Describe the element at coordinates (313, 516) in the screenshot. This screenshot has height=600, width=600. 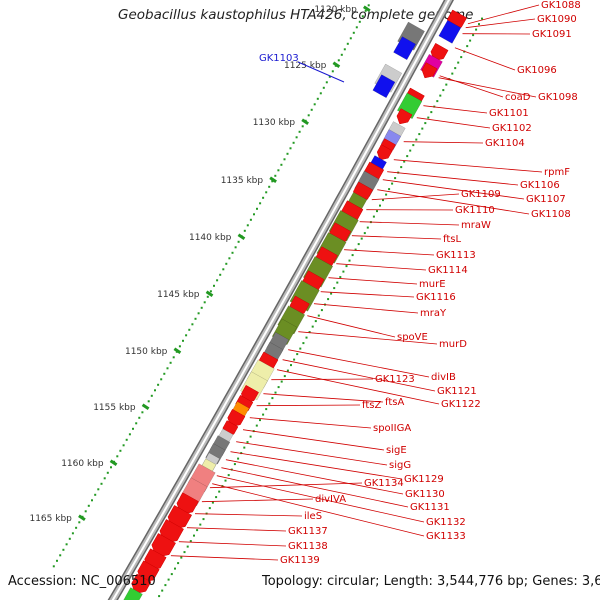
I see `gene-label: ileS` at that location.